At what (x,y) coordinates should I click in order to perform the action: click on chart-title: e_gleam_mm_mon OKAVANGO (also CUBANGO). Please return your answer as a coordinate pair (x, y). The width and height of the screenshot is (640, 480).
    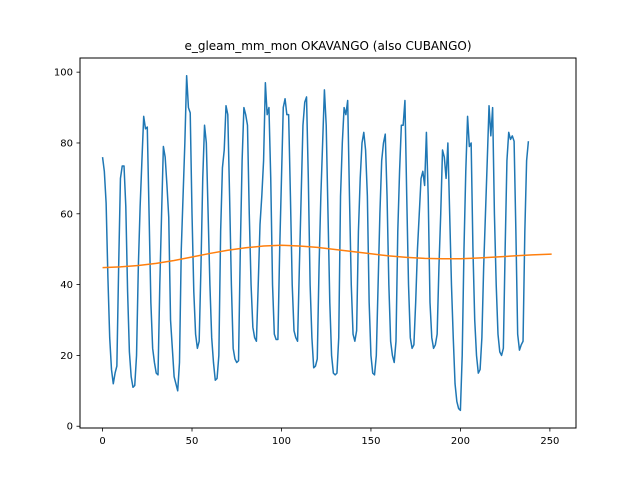
    Looking at the image, I should click on (327, 46).